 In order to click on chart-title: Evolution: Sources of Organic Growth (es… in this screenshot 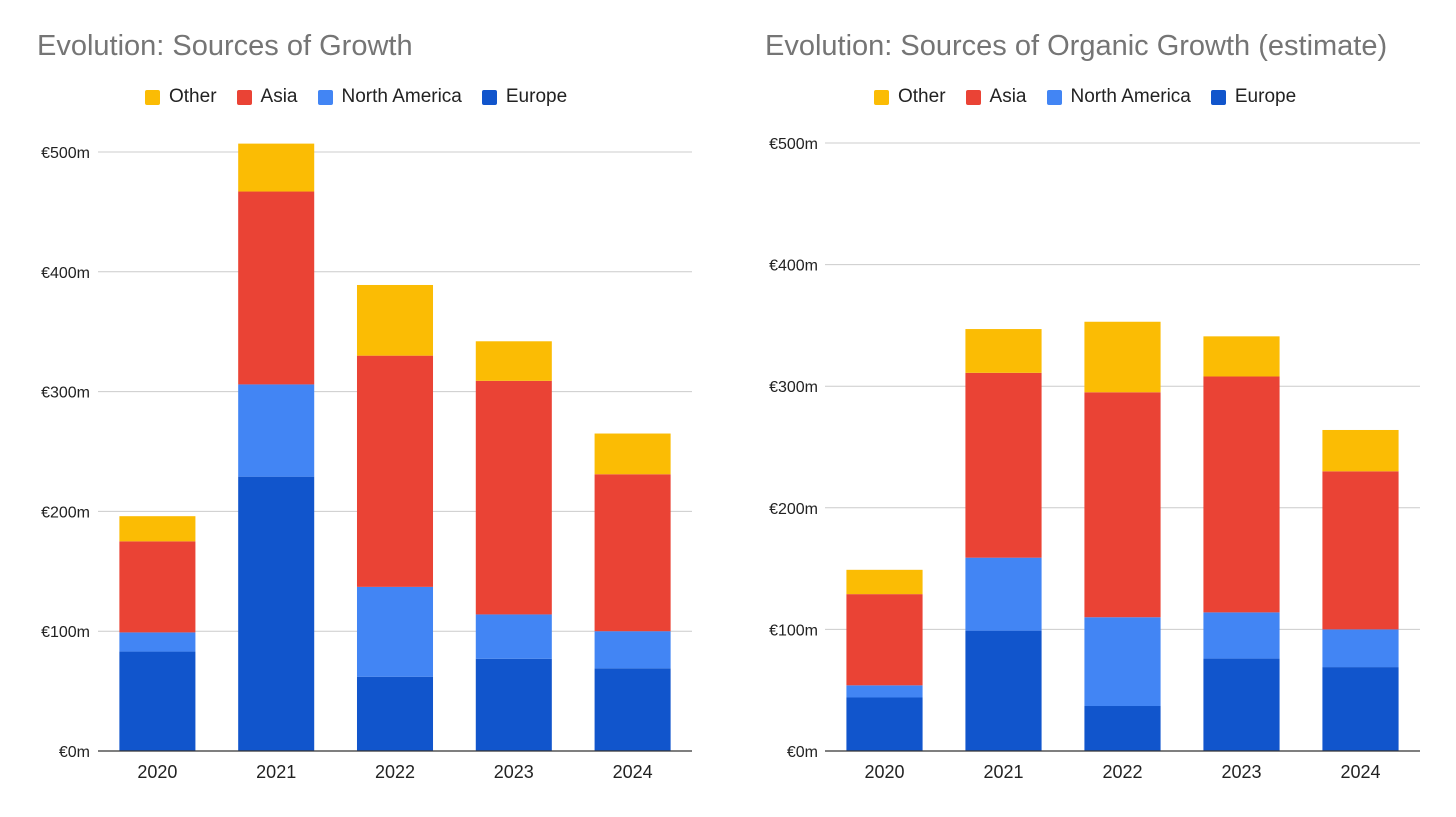, I will do `click(1076, 46)`.